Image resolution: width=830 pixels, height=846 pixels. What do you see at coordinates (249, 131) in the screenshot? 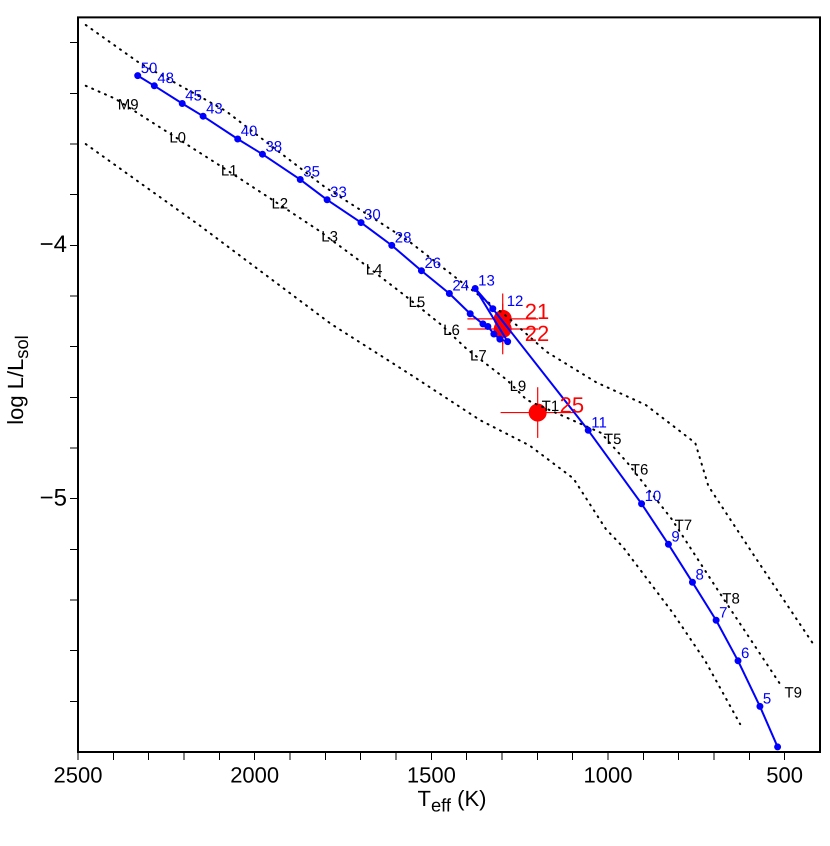
I see `annotation: 40` at bounding box center [249, 131].